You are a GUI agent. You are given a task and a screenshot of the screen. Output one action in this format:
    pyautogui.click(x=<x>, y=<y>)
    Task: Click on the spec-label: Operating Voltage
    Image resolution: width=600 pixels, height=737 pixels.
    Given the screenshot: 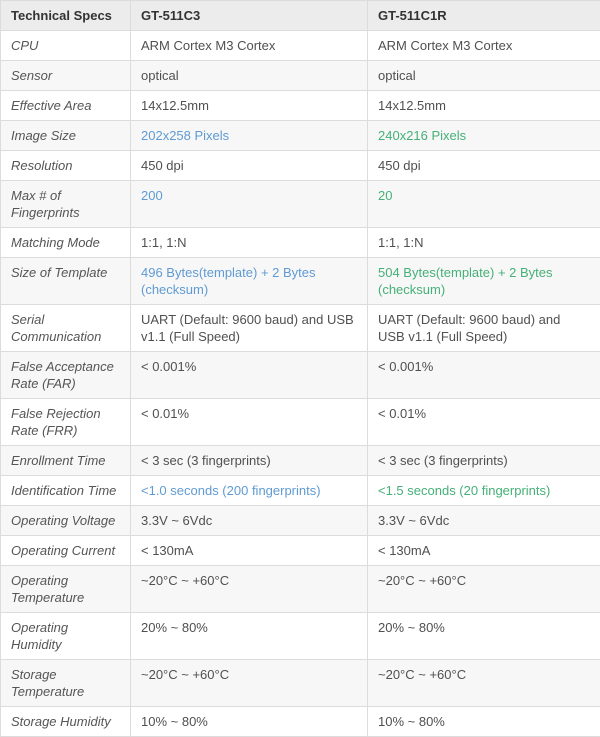 What is the action you would take?
    pyautogui.click(x=66, y=521)
    